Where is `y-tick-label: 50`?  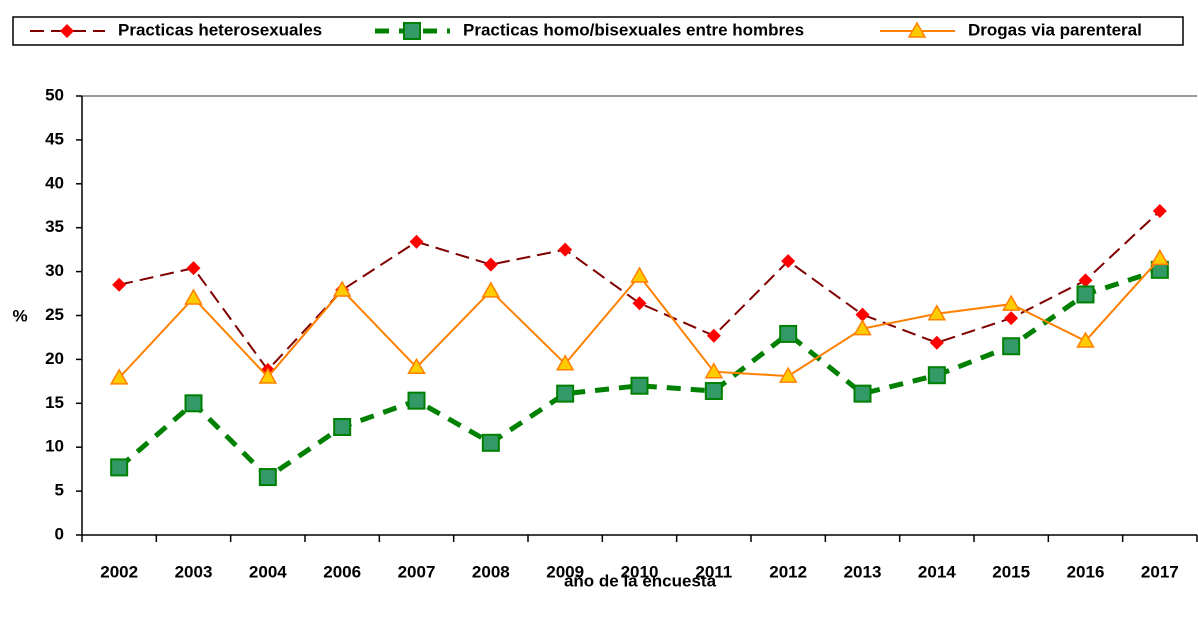 y-tick-label: 50 is located at coordinates (54, 94).